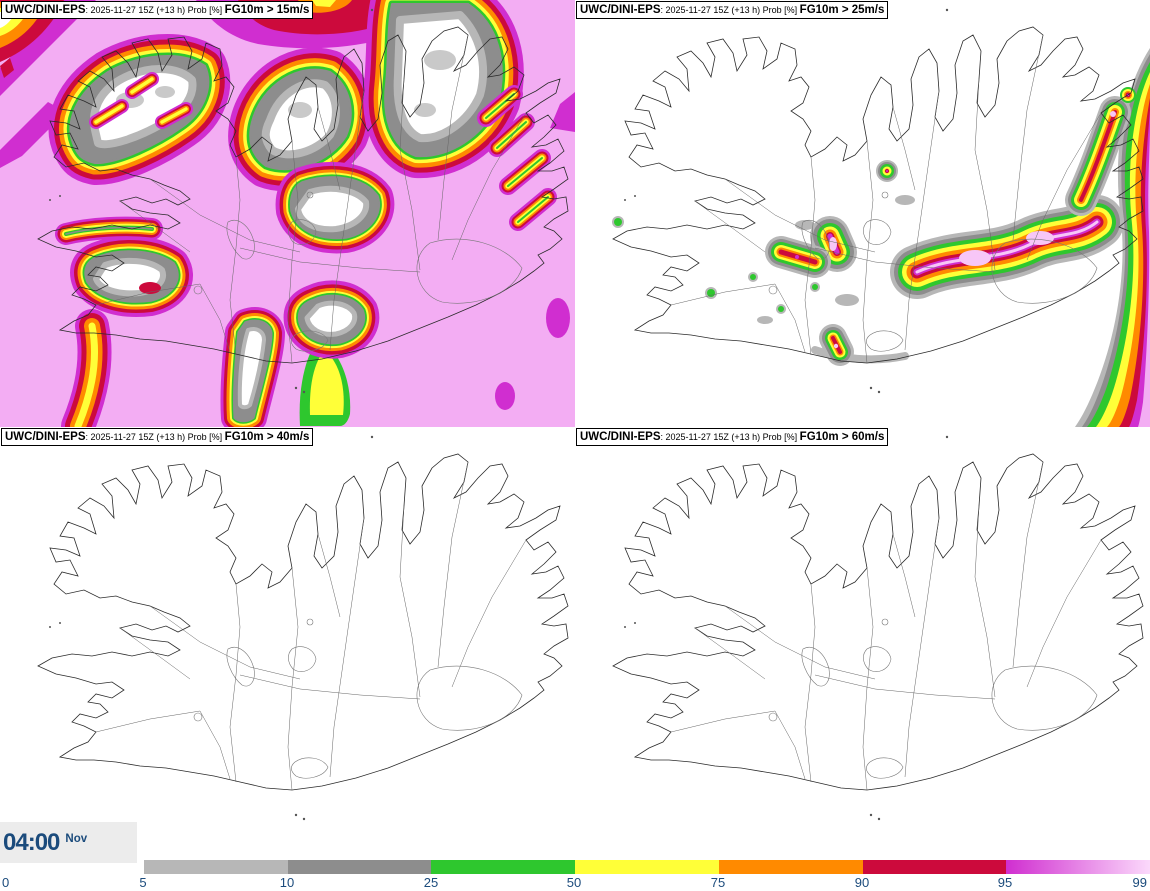 The width and height of the screenshot is (1150, 891). I want to click on north-hotspot, so click(887, 171).